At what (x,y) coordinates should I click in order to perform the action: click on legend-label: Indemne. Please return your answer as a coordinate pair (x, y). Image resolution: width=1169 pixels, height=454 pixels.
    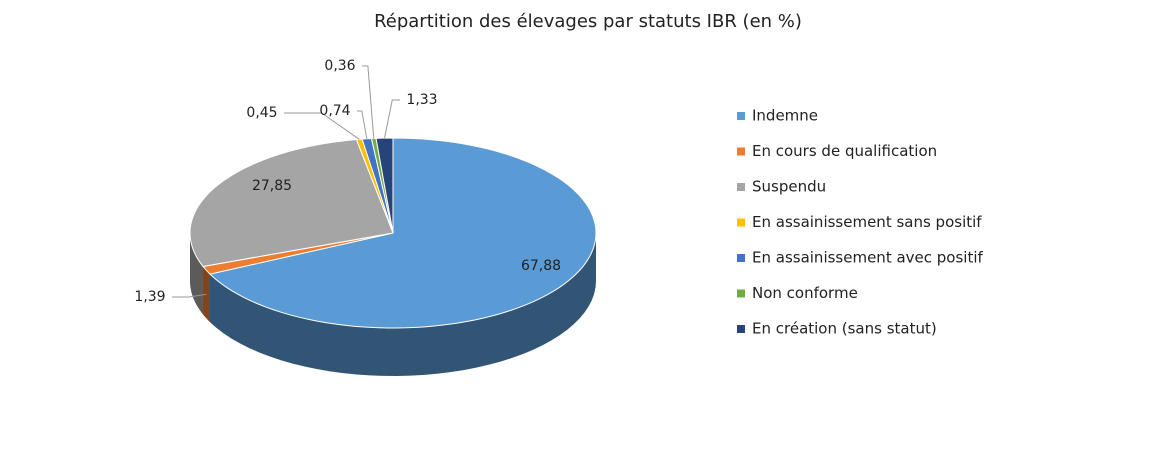
    Looking at the image, I should click on (785, 116).